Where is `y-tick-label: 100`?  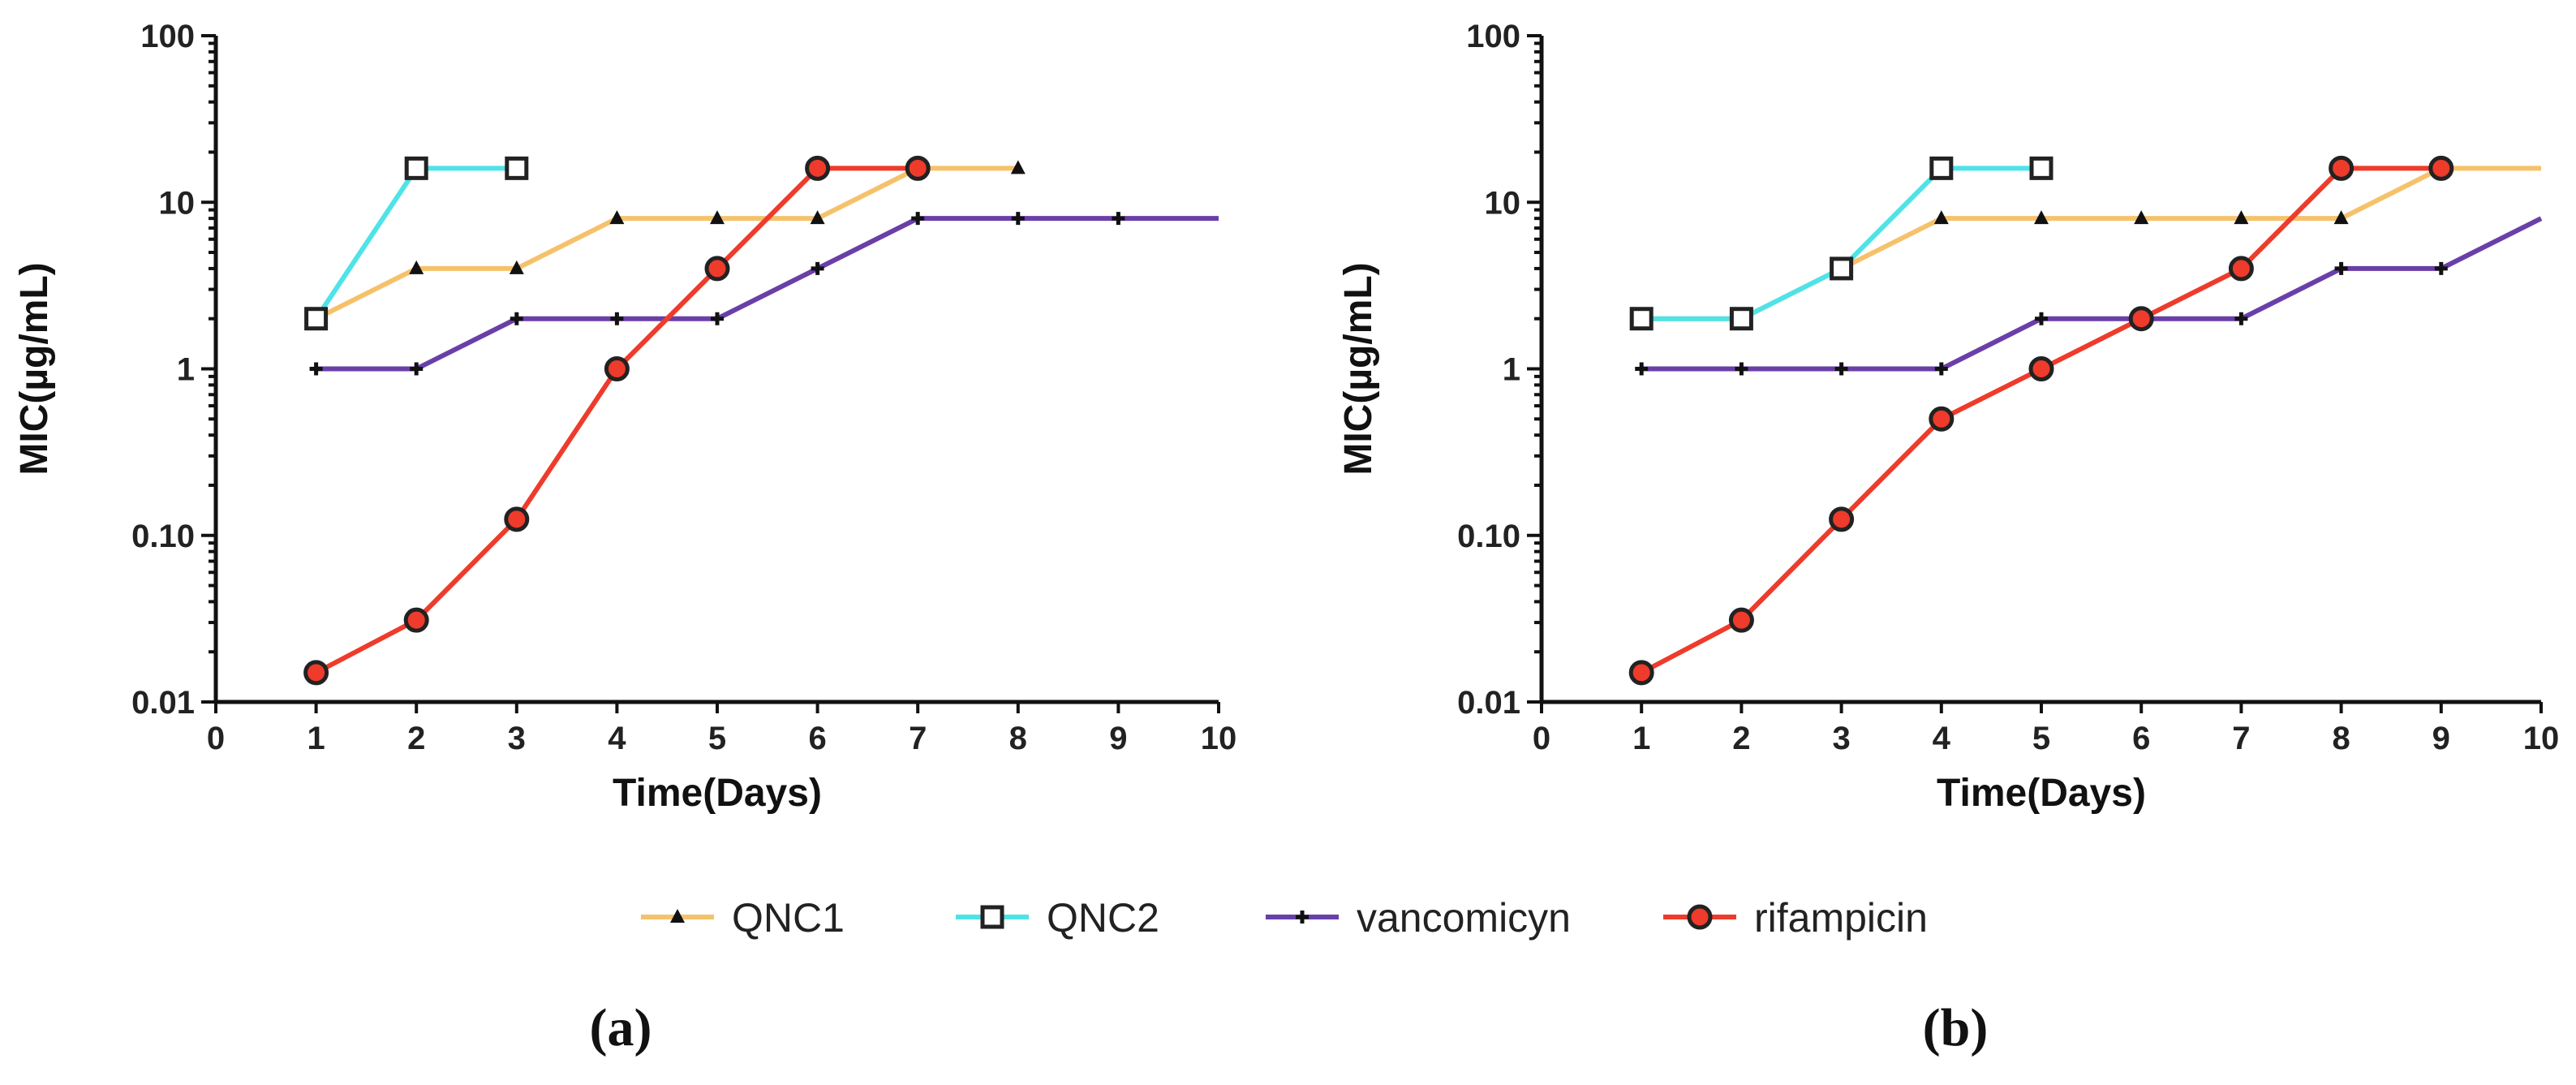
y-tick-label: 100 is located at coordinates (1493, 36).